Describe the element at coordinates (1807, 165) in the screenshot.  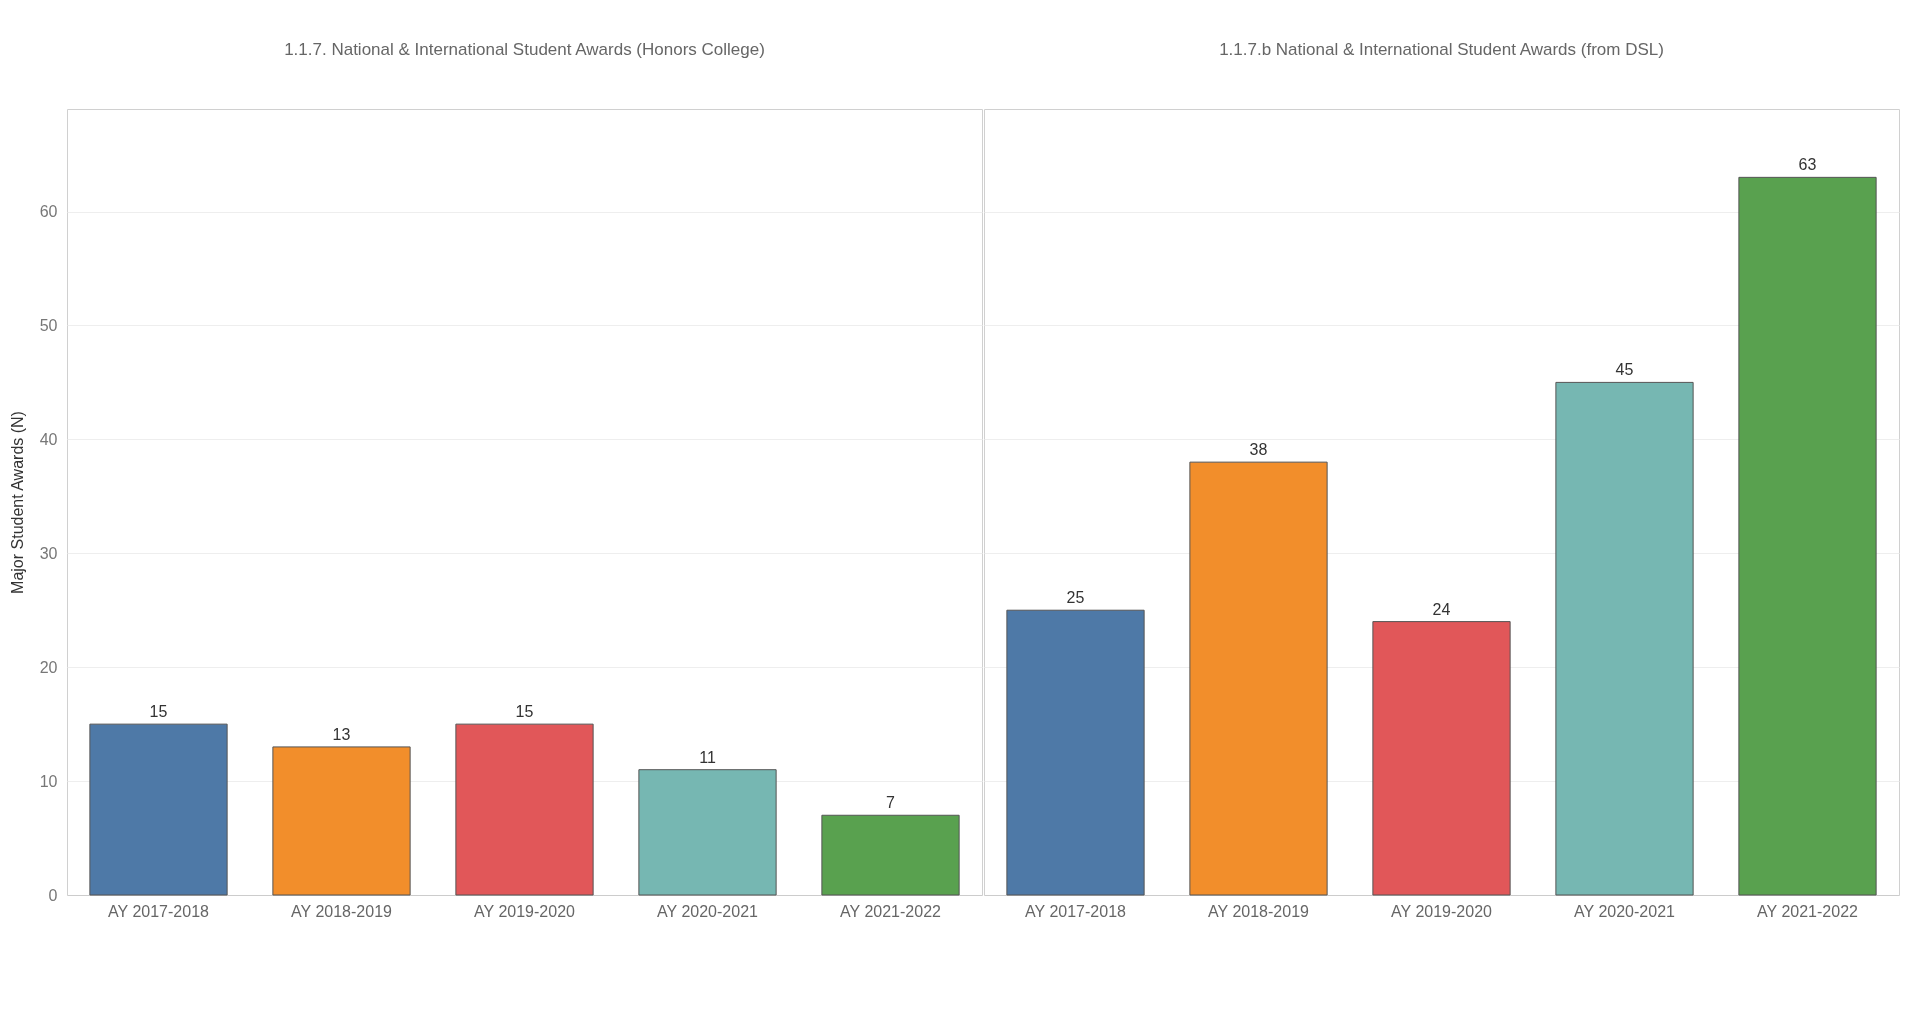
I see `data-label: 63` at that location.